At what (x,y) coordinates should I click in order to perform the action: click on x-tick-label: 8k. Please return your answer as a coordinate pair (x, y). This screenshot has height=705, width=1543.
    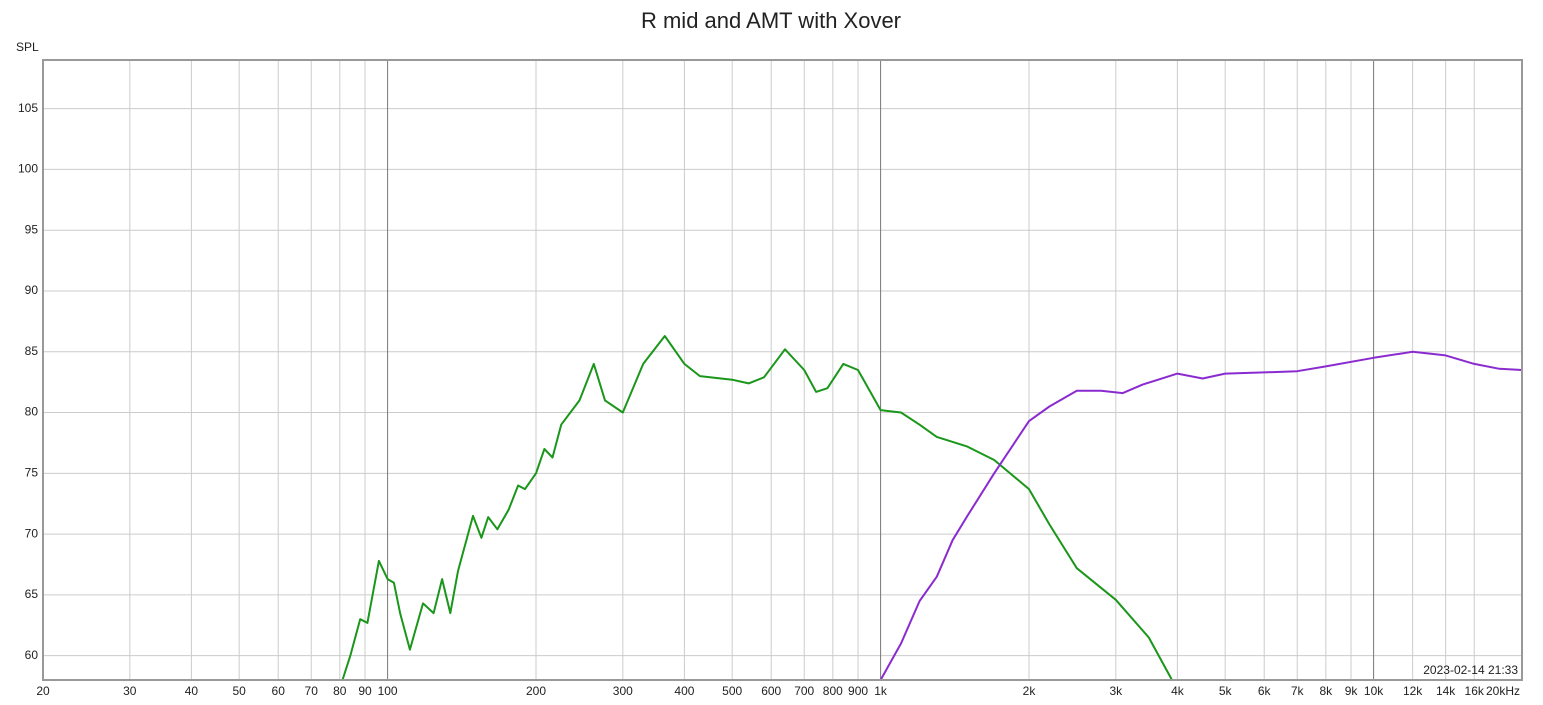
    Looking at the image, I should click on (1326, 691).